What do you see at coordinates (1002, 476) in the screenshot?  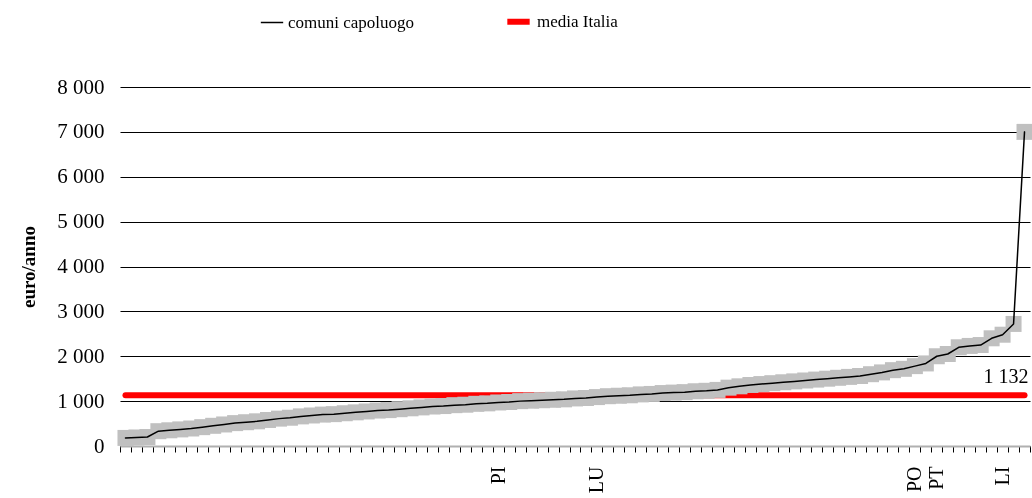 I see `x-tick-label: LI` at bounding box center [1002, 476].